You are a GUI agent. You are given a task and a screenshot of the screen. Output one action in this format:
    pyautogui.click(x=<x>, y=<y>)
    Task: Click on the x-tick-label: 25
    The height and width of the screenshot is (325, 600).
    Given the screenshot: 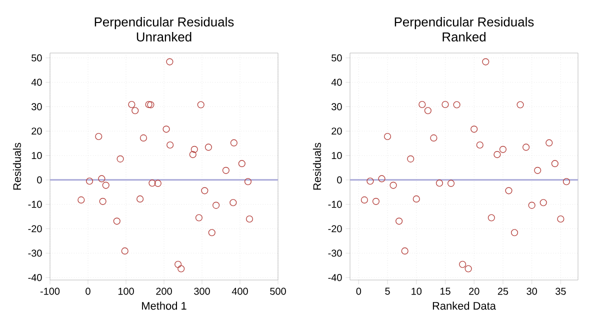 What is the action you would take?
    pyautogui.click(x=503, y=291)
    